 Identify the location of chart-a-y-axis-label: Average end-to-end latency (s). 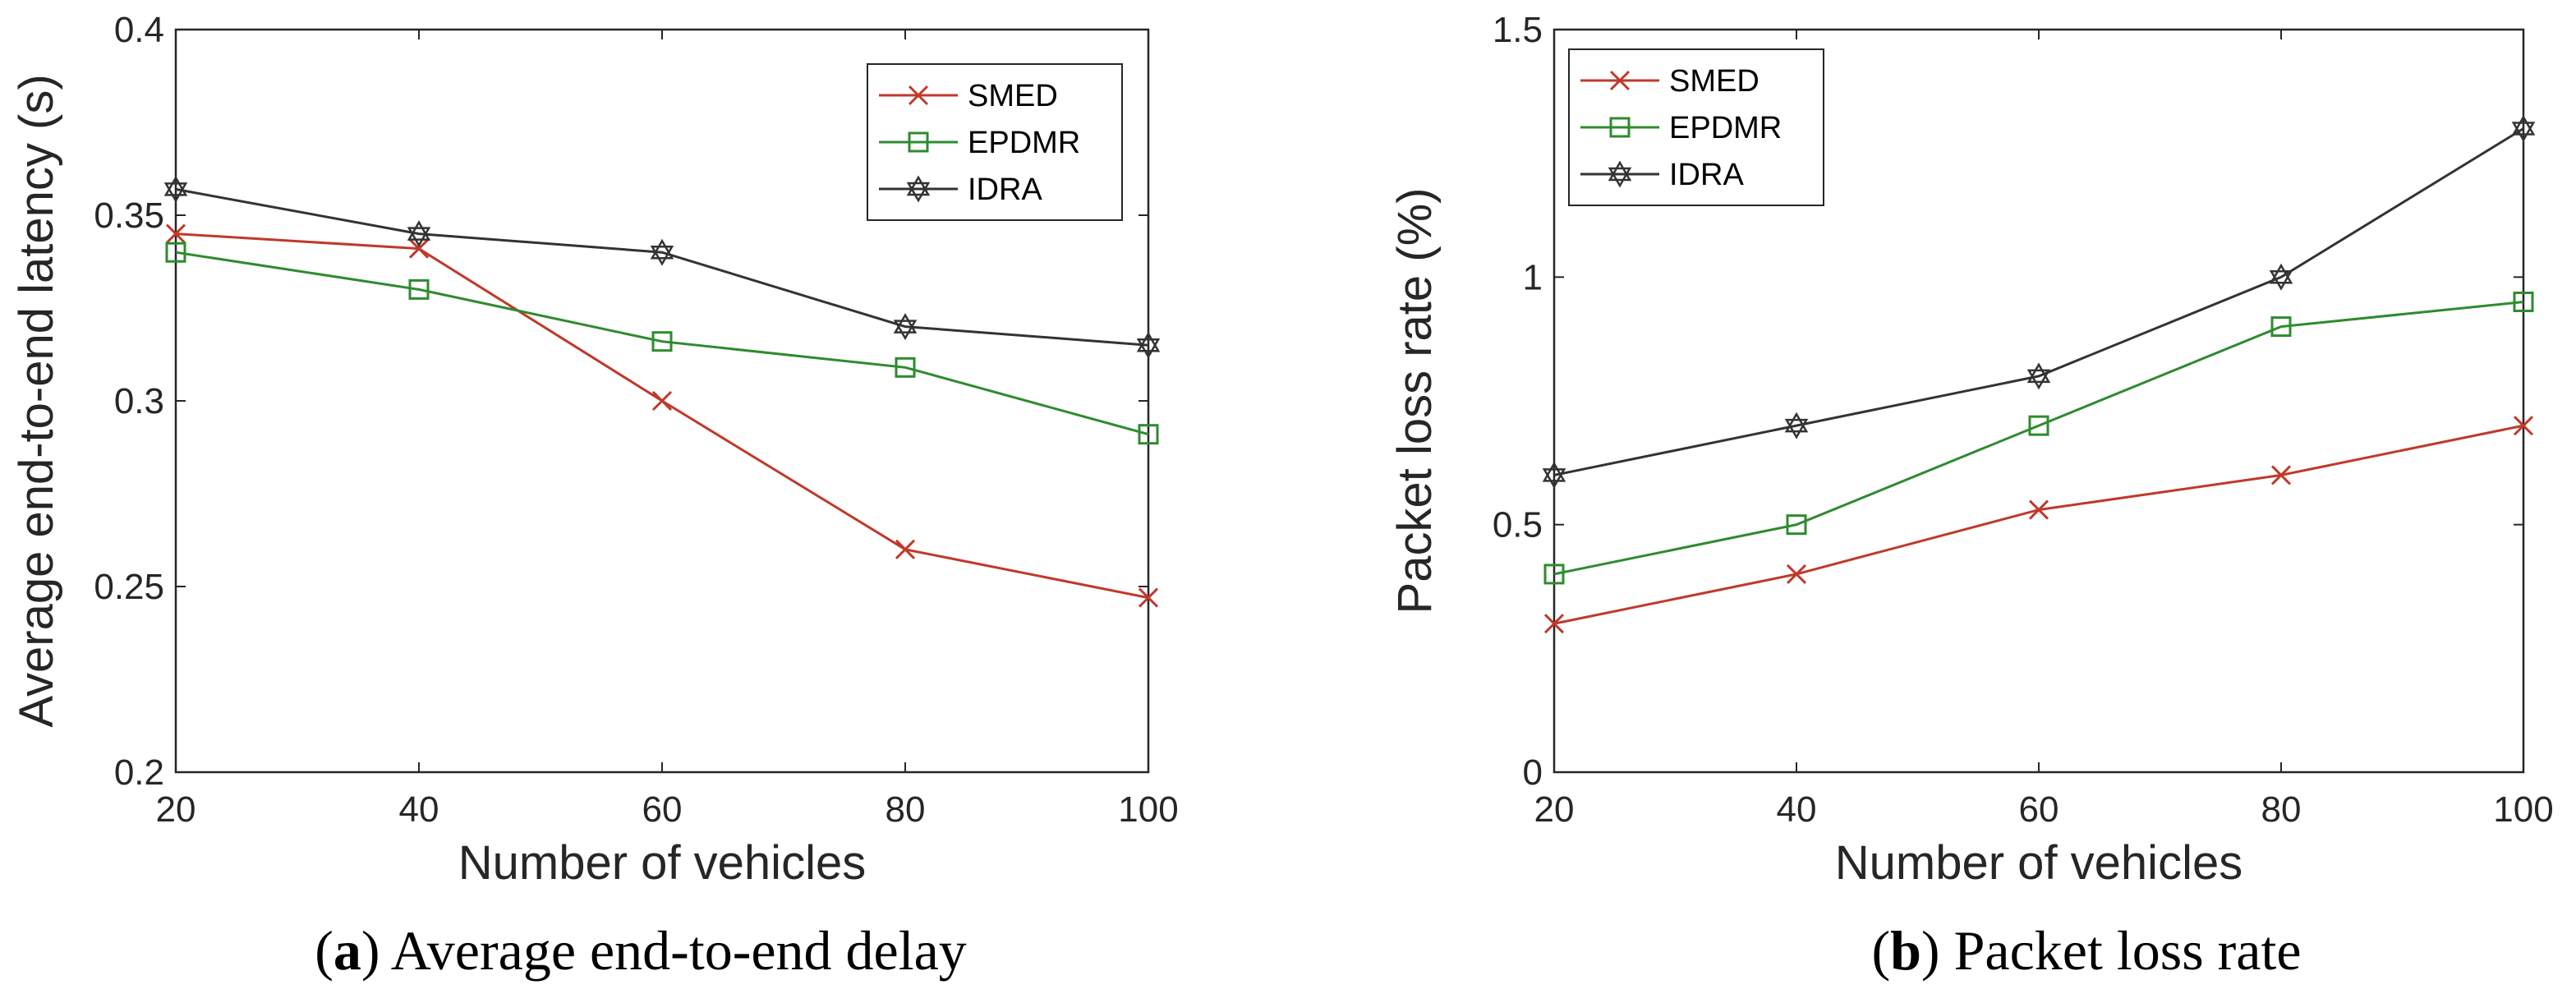
(36, 400).